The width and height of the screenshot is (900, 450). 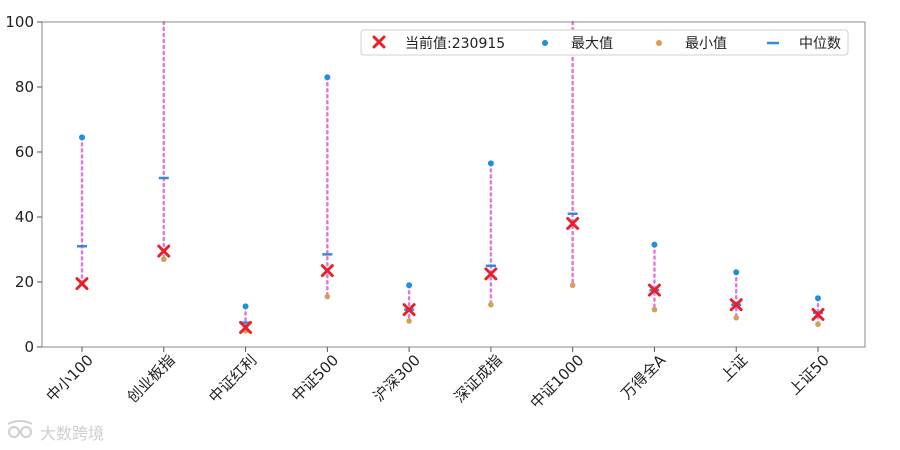 I want to click on legend-item-current: 当前值:230915, so click(x=438, y=43).